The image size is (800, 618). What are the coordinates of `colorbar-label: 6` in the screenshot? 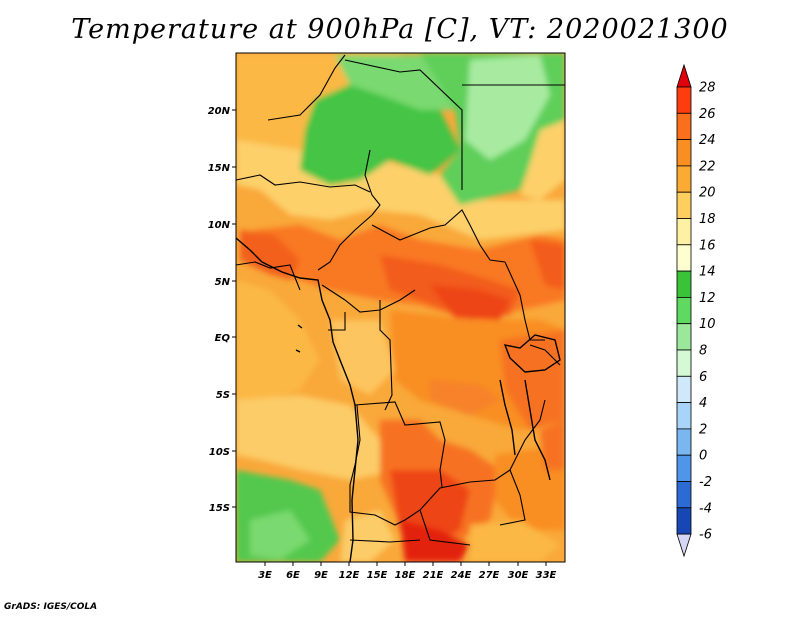 It's located at (703, 377).